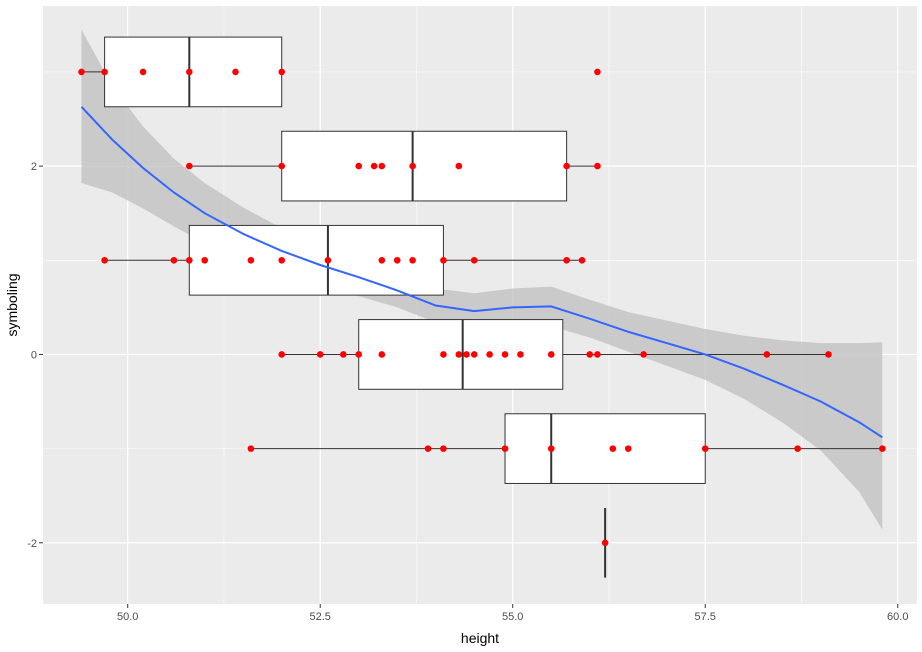 This screenshot has height=652, width=922. Describe the element at coordinates (705, 617) in the screenshot. I see `x-tick-label: 57.5` at that location.